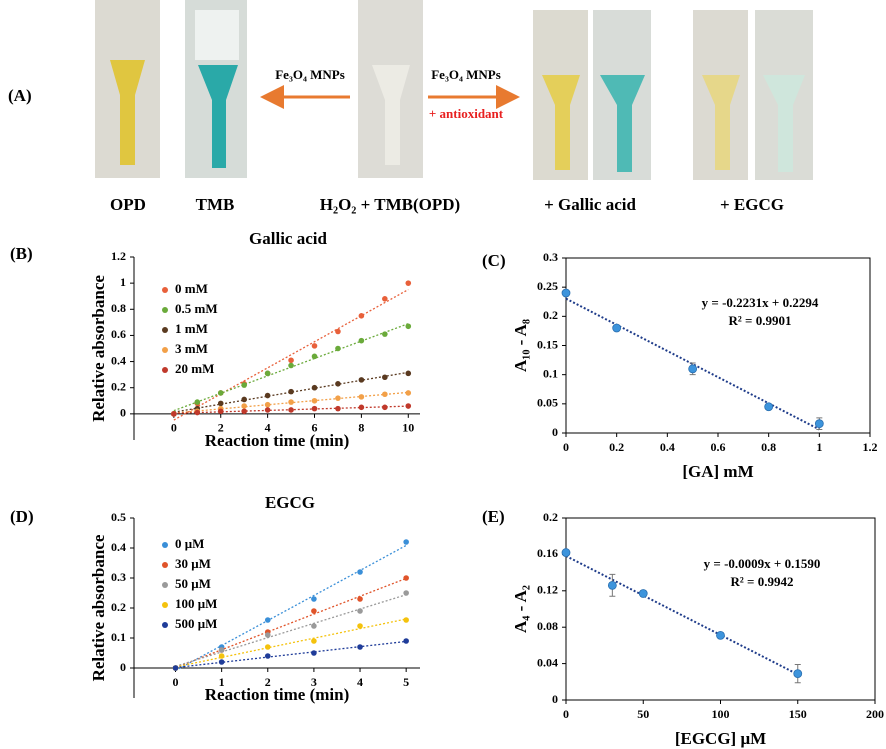 Image resolution: width=886 pixels, height=749 pixels. I want to click on y-axis-label: A₄ - A₂, so click(520, 609).